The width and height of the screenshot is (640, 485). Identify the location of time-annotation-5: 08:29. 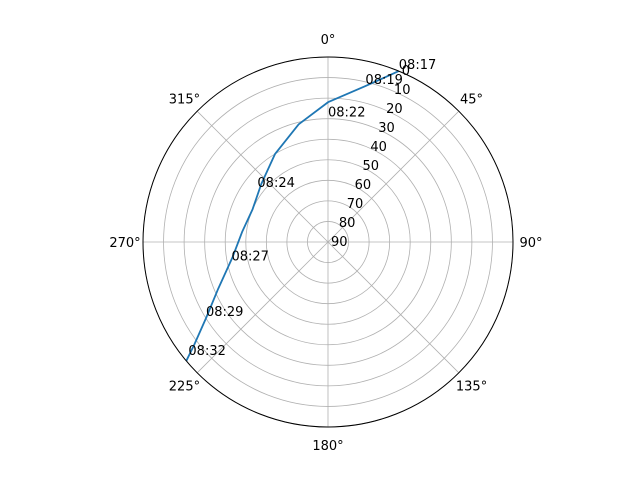
(224, 312).